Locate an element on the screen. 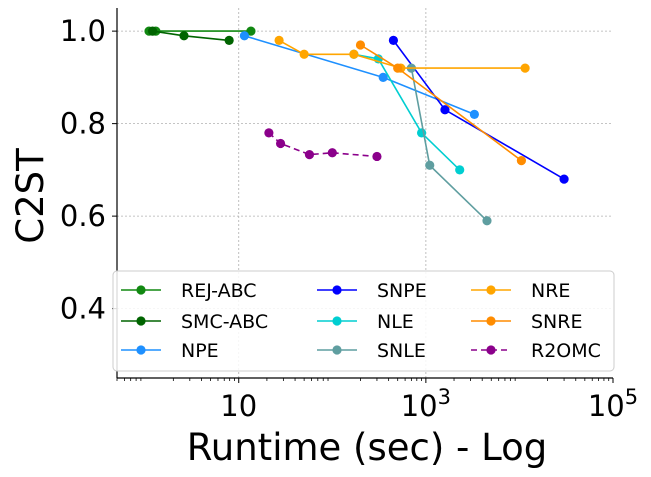 The image size is (651, 477). series-line-snre is located at coordinates (441, 103).